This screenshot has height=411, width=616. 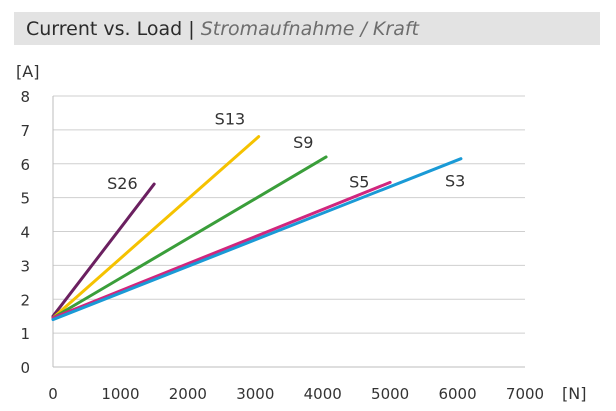 I want to click on series-label-s5: S5, so click(x=359, y=181).